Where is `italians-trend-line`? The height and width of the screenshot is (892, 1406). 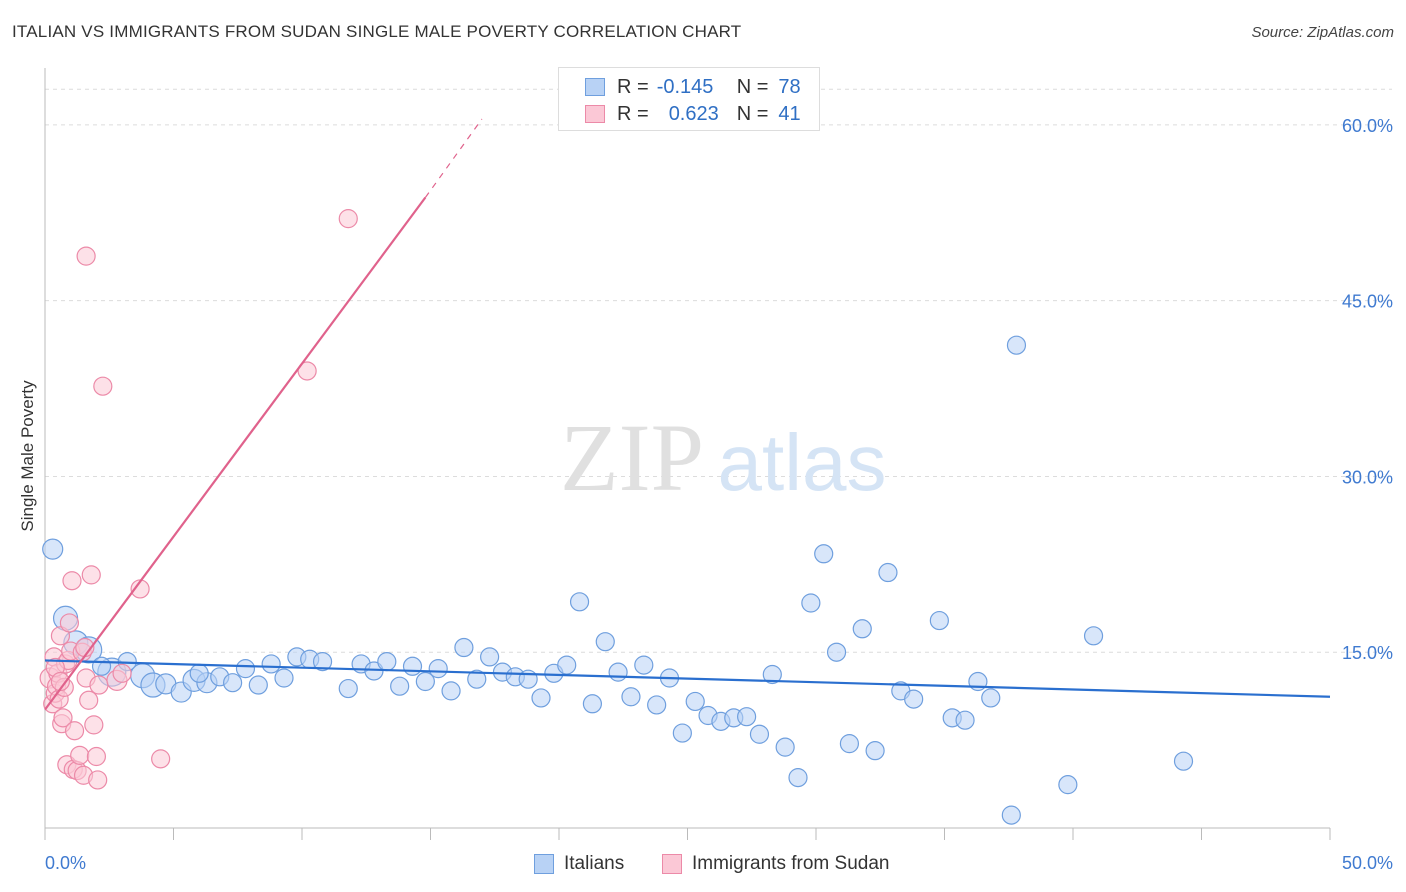 italians-trend-line is located at coordinates (687, 678).